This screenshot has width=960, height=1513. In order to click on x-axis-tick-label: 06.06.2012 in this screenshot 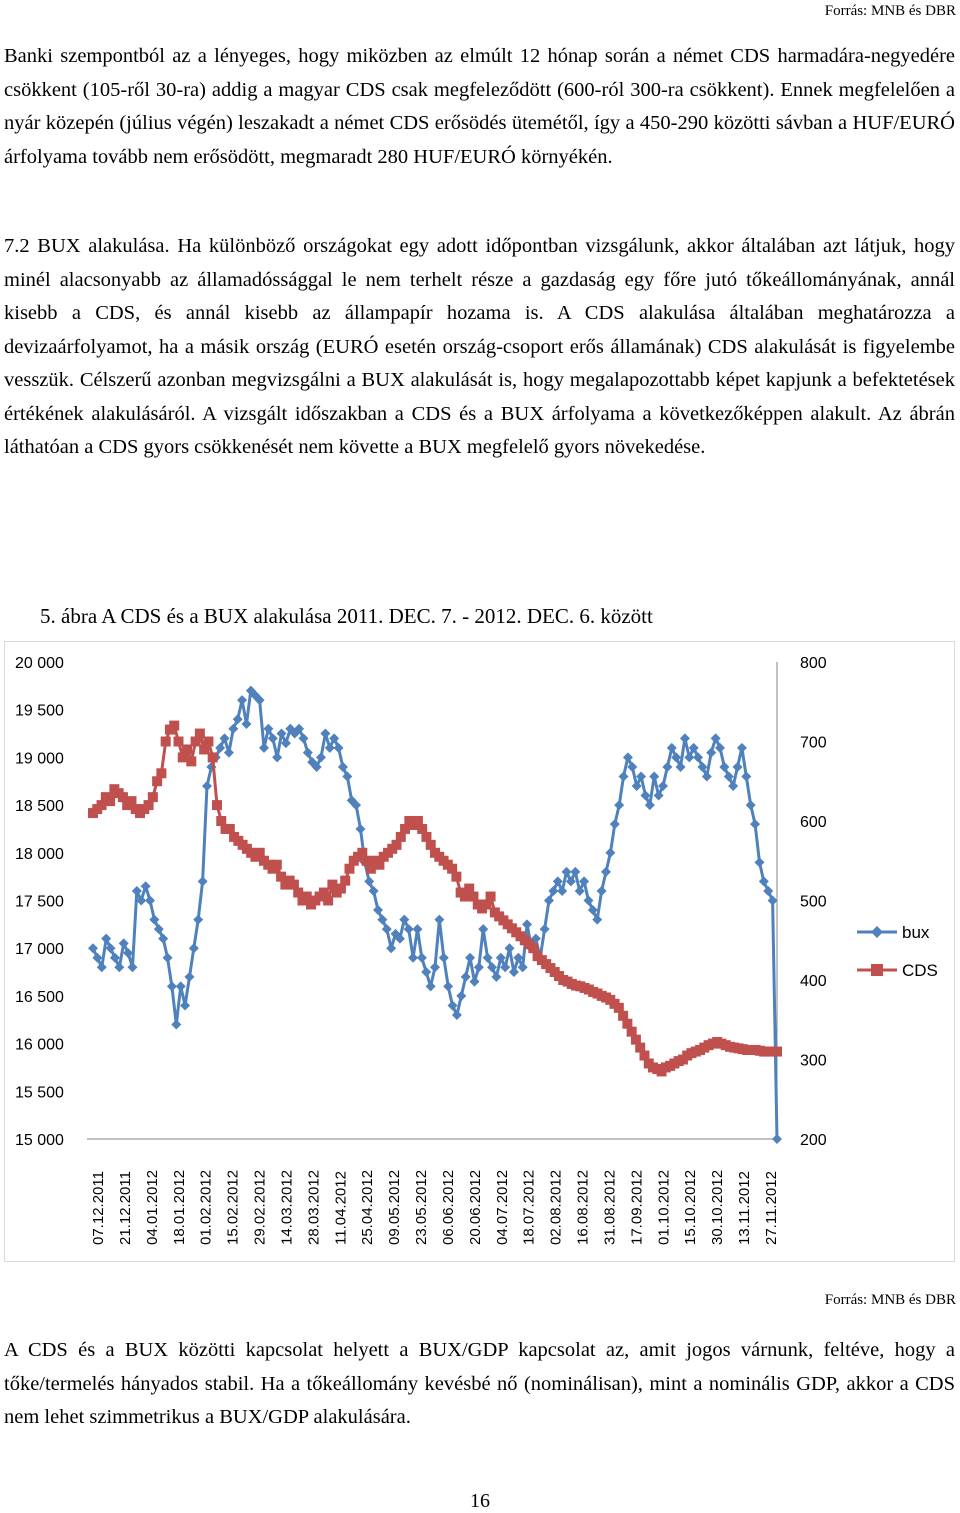, I will do `click(448, 1207)`.